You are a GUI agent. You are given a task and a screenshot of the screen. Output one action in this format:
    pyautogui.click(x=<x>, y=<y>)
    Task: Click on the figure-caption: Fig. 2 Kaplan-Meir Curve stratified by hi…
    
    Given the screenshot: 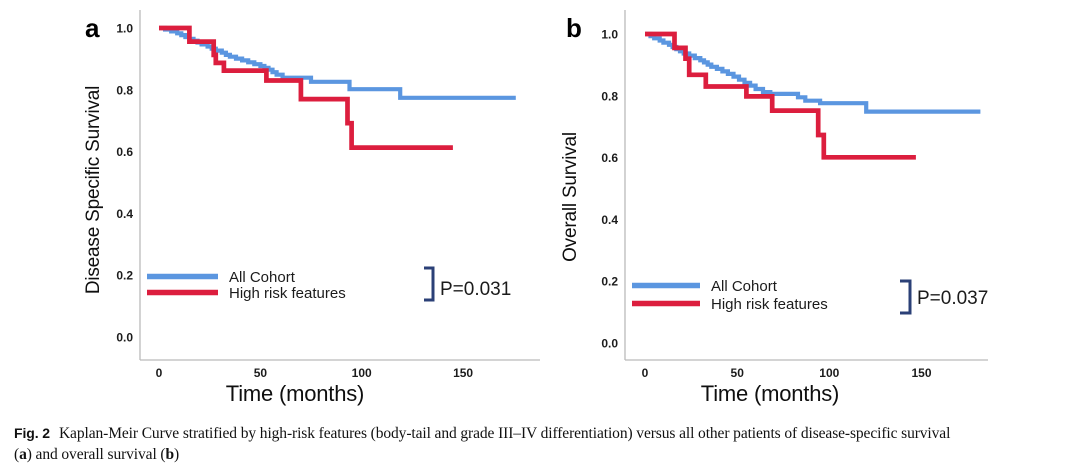 What is the action you would take?
    pyautogui.click(x=542, y=444)
    